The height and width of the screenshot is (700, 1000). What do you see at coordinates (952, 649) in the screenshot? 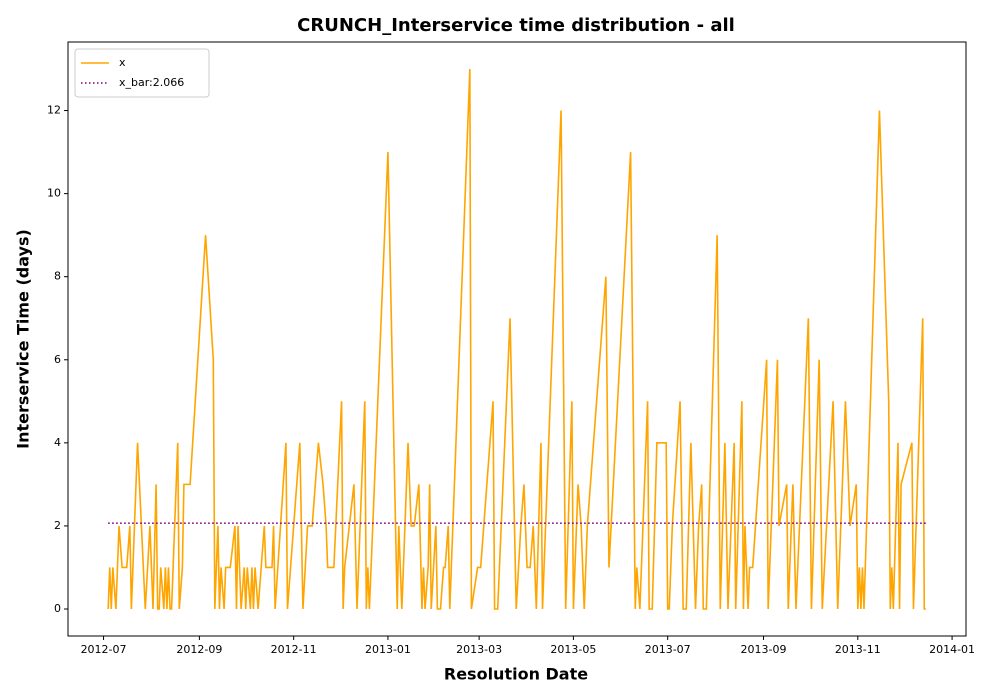
I see `x-tick-label: 2014-01` at bounding box center [952, 649].